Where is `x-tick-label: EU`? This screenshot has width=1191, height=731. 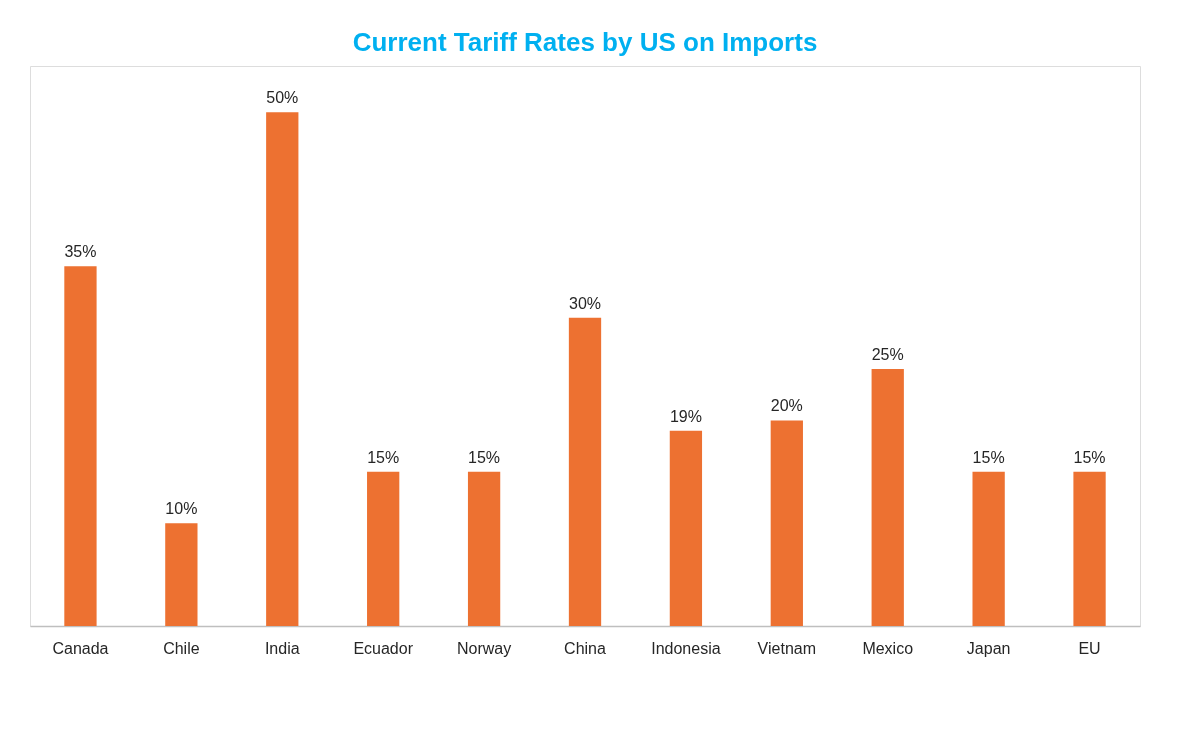 x-tick-label: EU is located at coordinates (1089, 648).